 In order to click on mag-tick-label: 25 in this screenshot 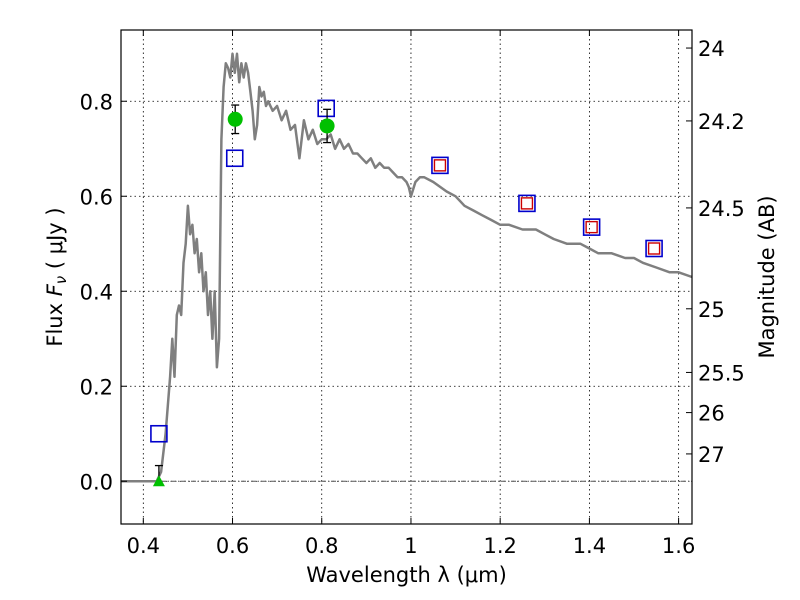, I will do `click(711, 310)`.